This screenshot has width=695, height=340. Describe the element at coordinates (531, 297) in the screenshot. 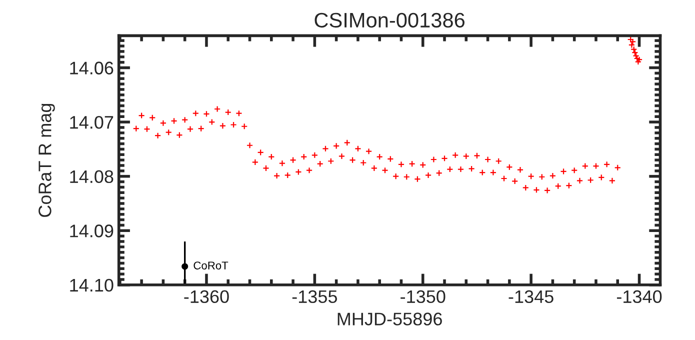

I see `x-tick-label: -1345` at that location.